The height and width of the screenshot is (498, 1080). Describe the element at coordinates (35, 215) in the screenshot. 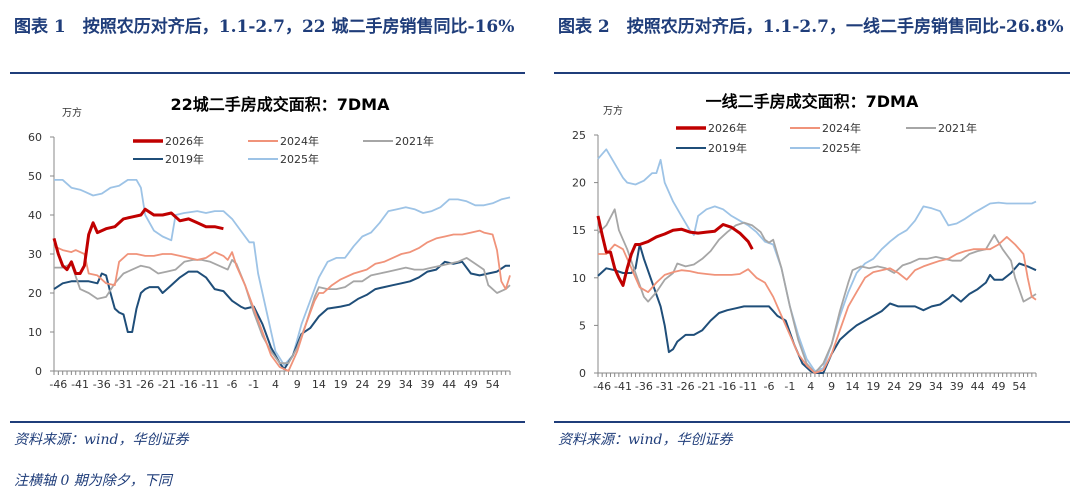

I see `y-tick-label: 40` at that location.